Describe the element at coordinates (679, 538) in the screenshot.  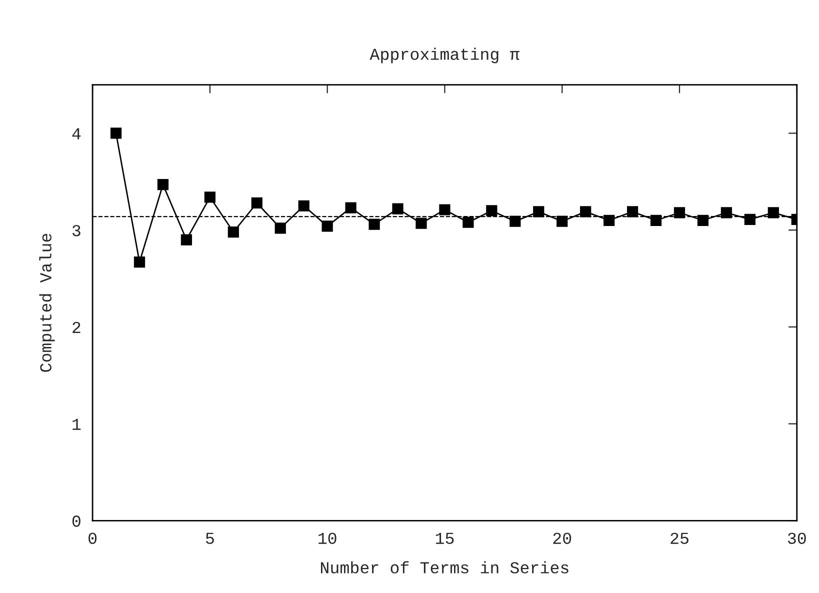
I see `x-tick-label: 25` at that location.